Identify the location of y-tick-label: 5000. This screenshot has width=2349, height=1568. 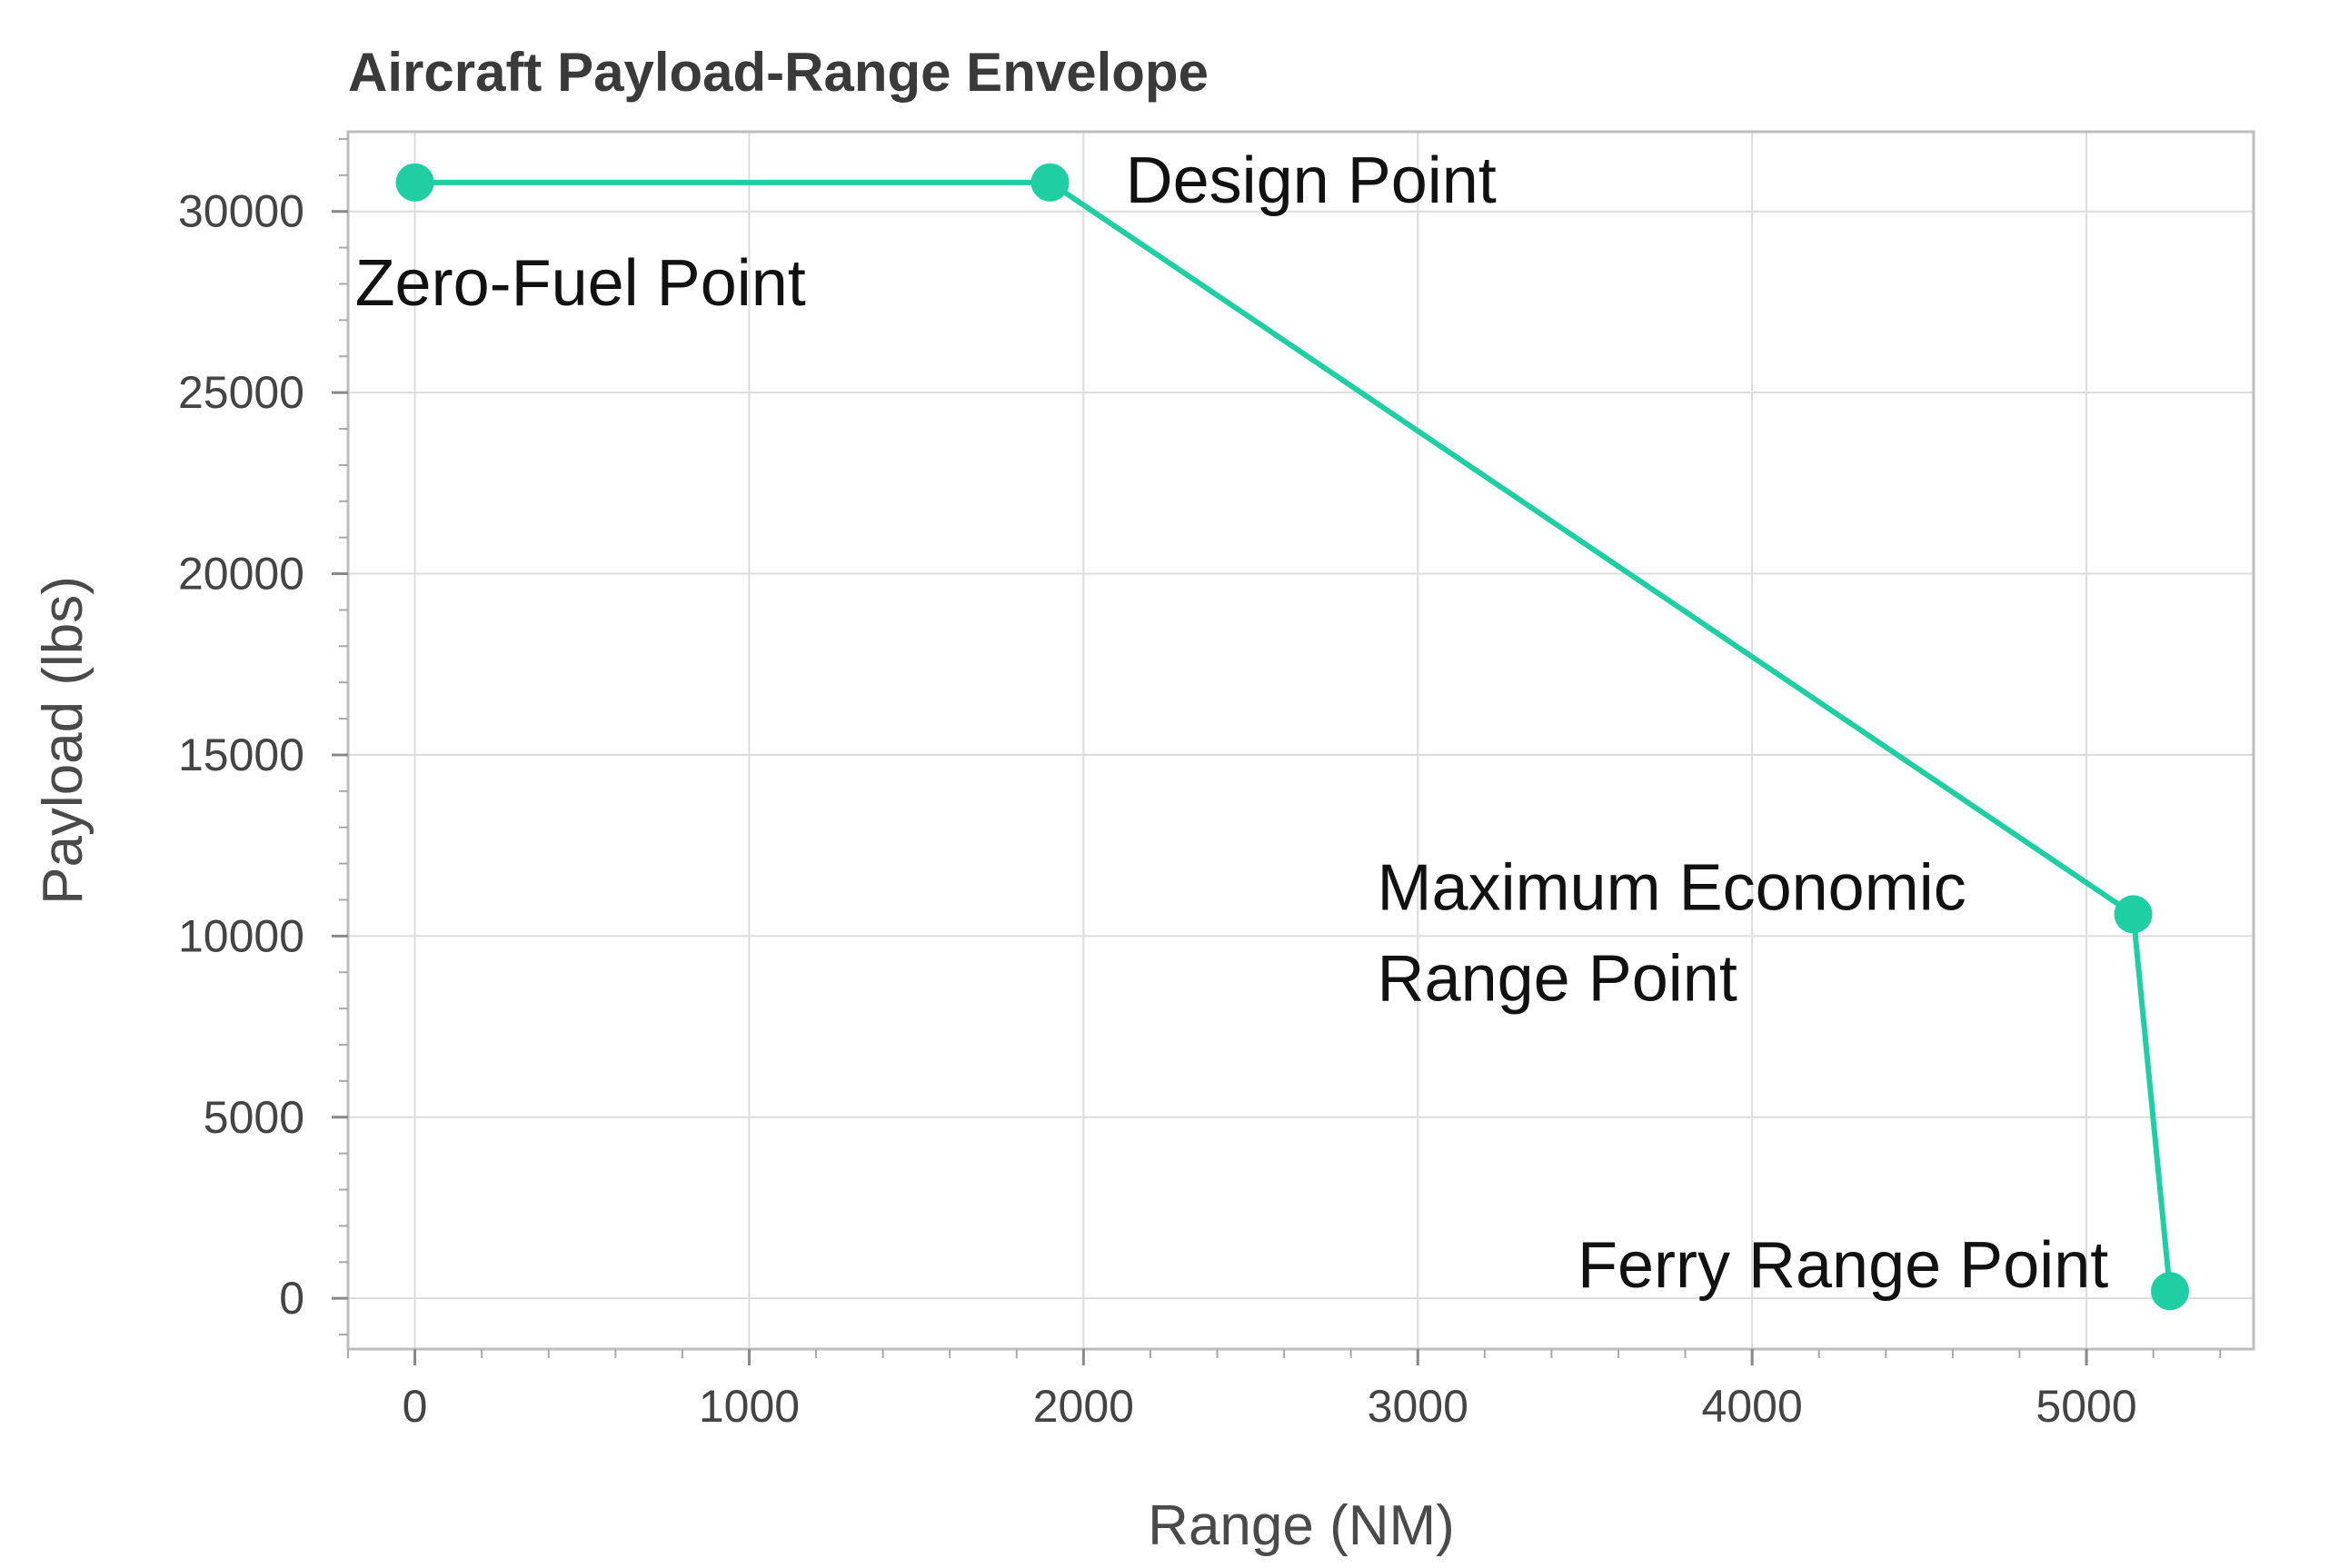
(254, 1117).